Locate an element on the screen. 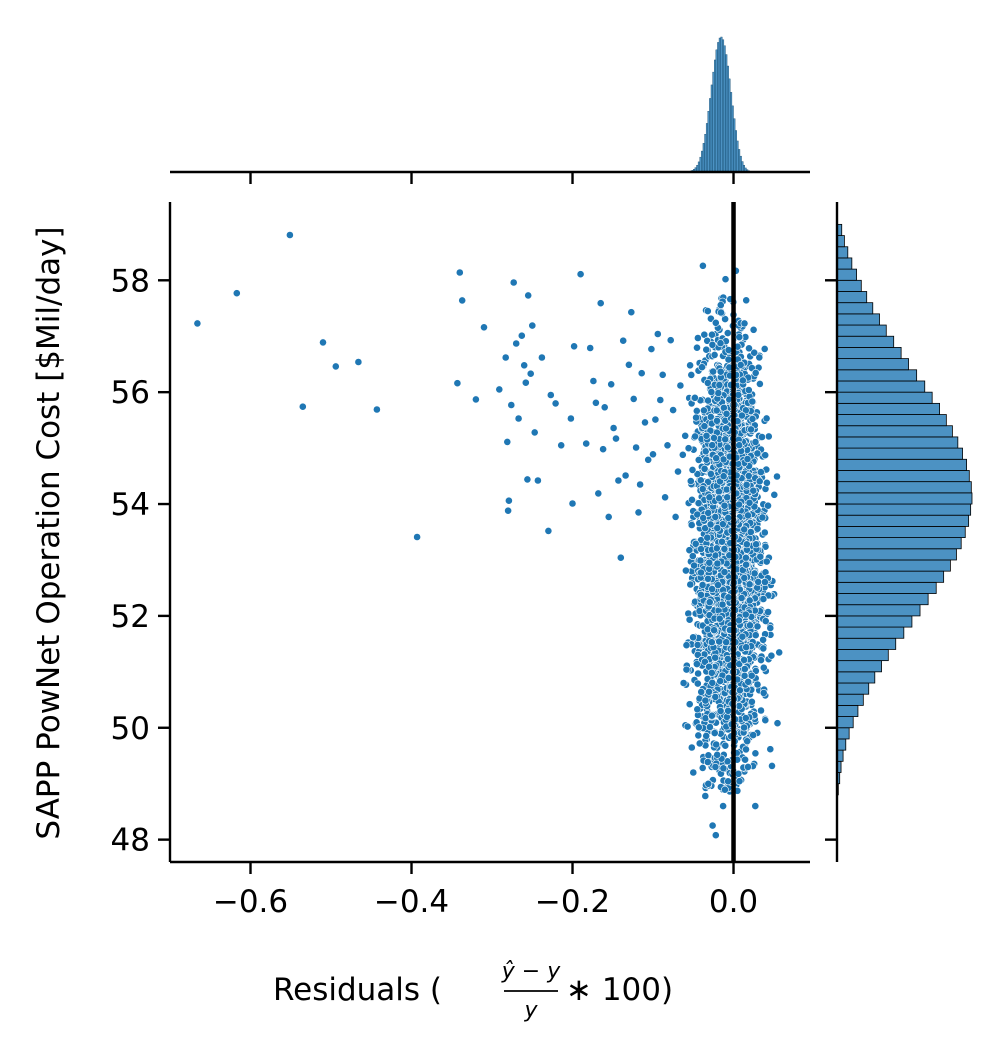 The height and width of the screenshot is (1051, 1006). x-tick-label: −0.2 is located at coordinates (572, 902).